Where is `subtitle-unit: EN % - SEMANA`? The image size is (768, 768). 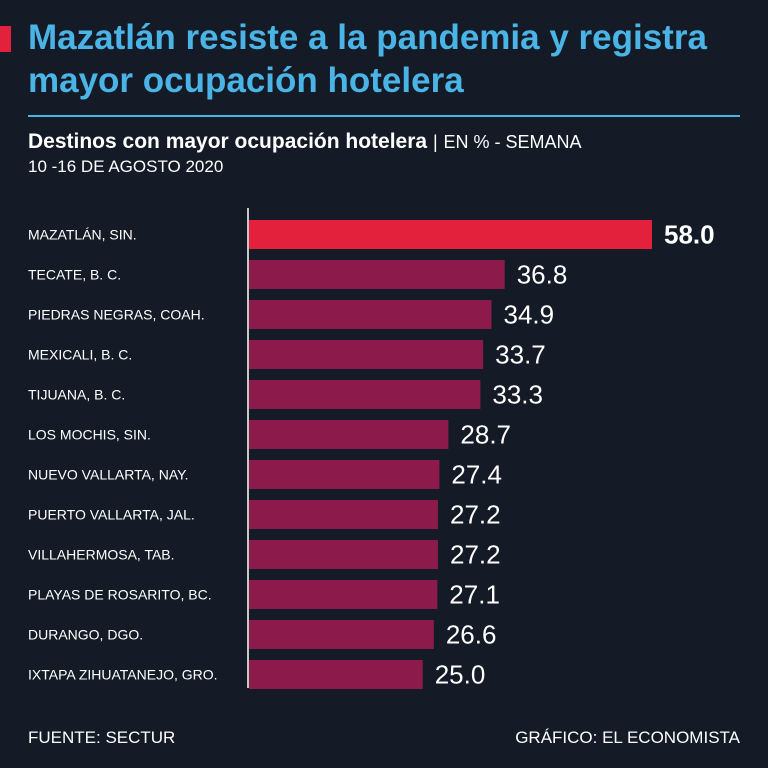 subtitle-unit: EN % - SEMANA is located at coordinates (512, 142).